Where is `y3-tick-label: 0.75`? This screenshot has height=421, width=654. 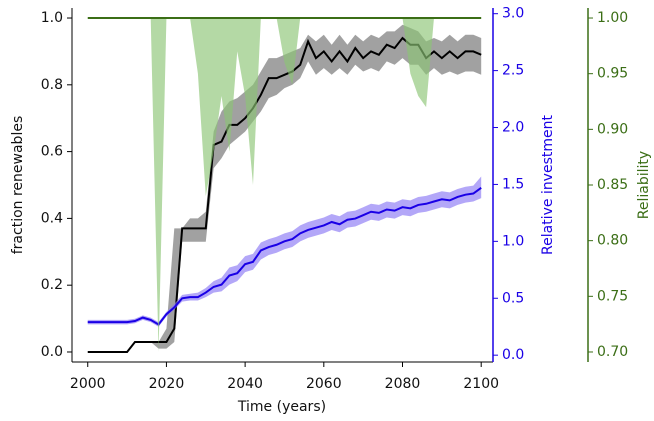
y3-tick-label: 0.75 is located at coordinates (612, 296).